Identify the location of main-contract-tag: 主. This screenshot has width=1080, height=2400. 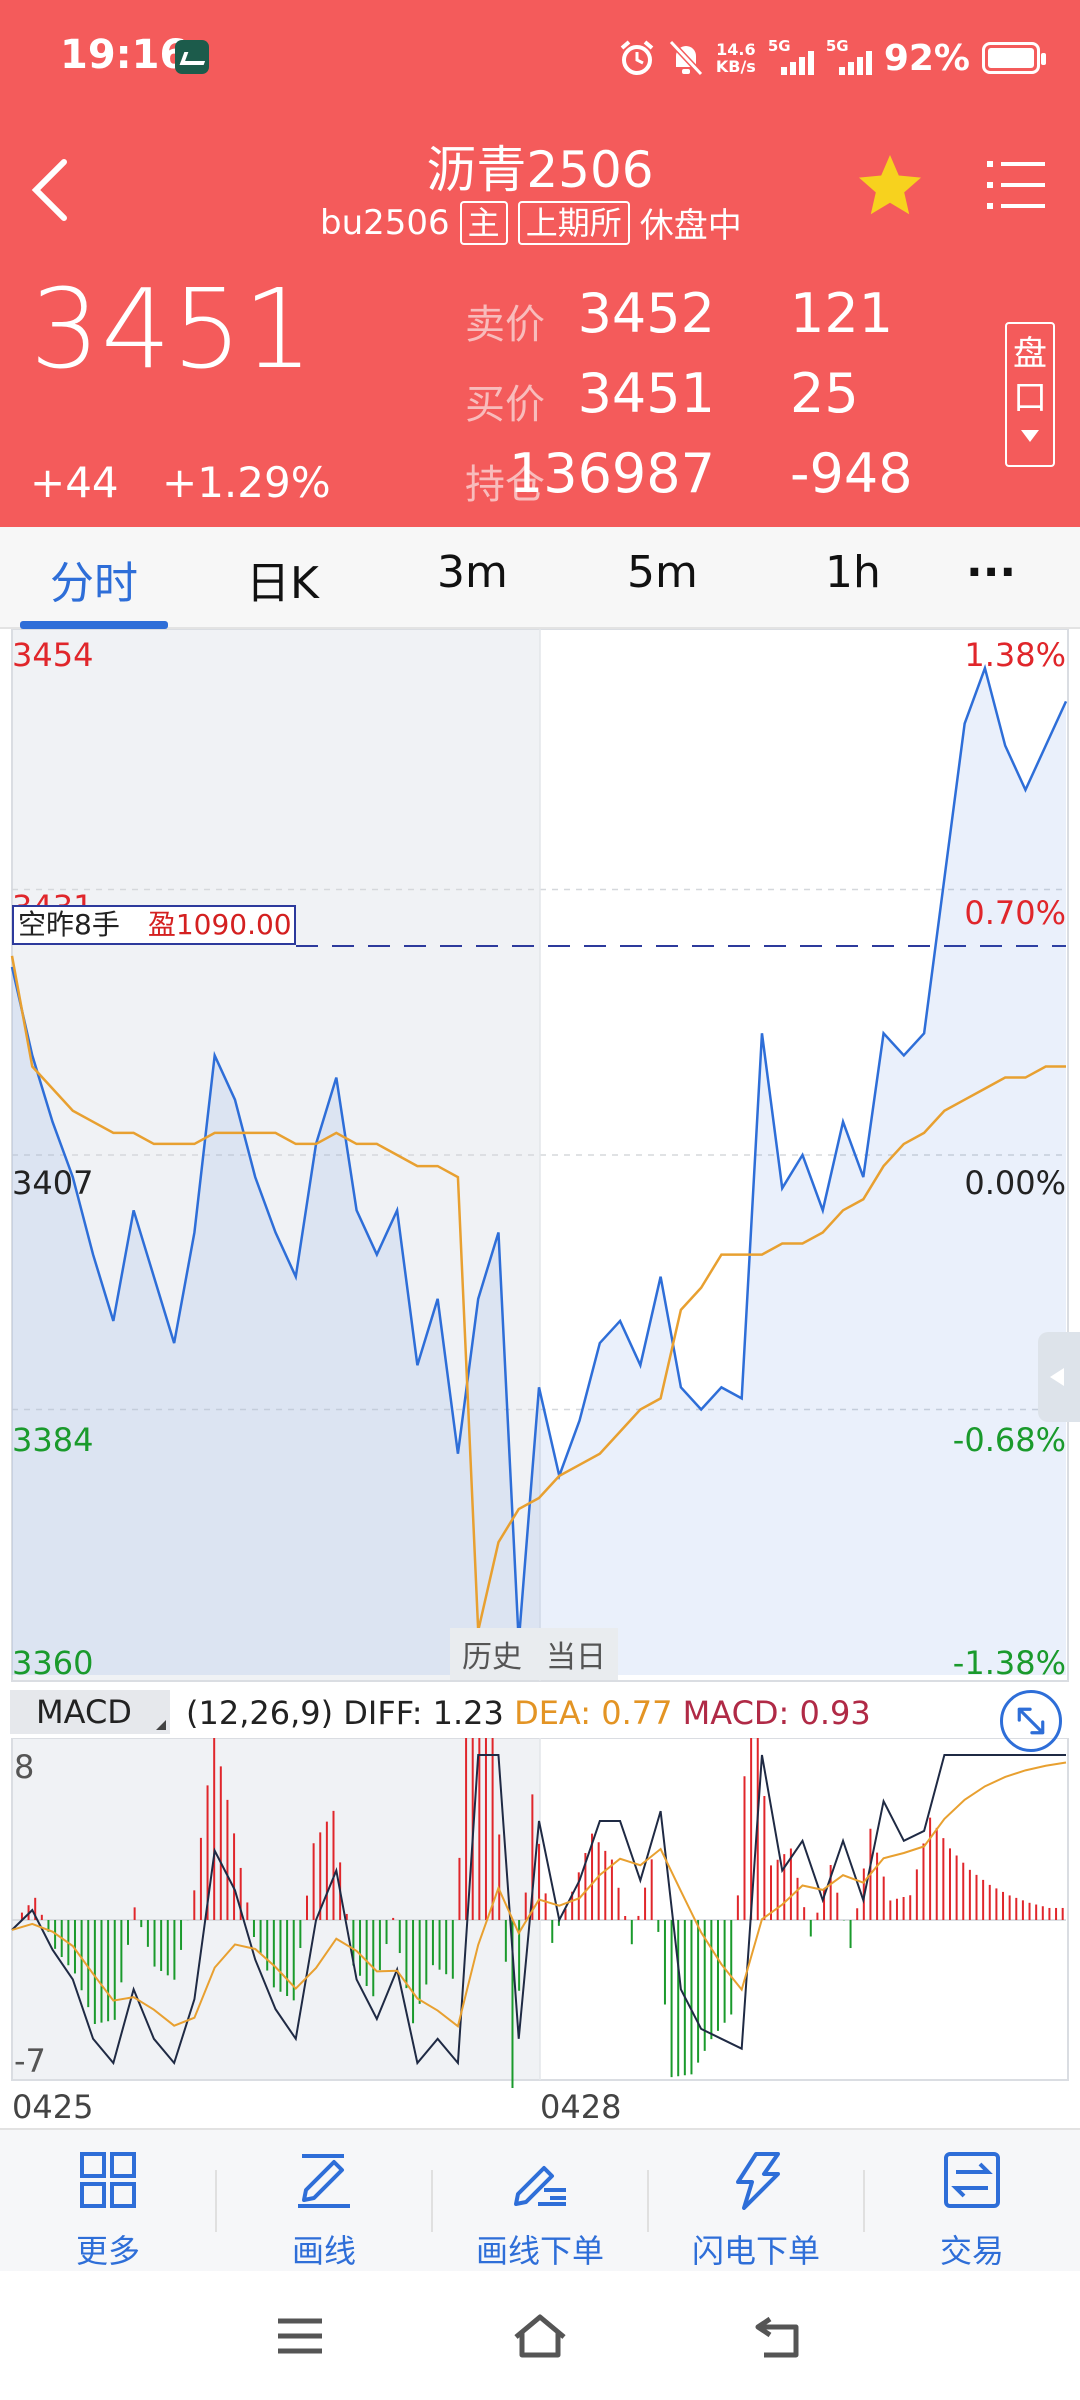
(483, 222).